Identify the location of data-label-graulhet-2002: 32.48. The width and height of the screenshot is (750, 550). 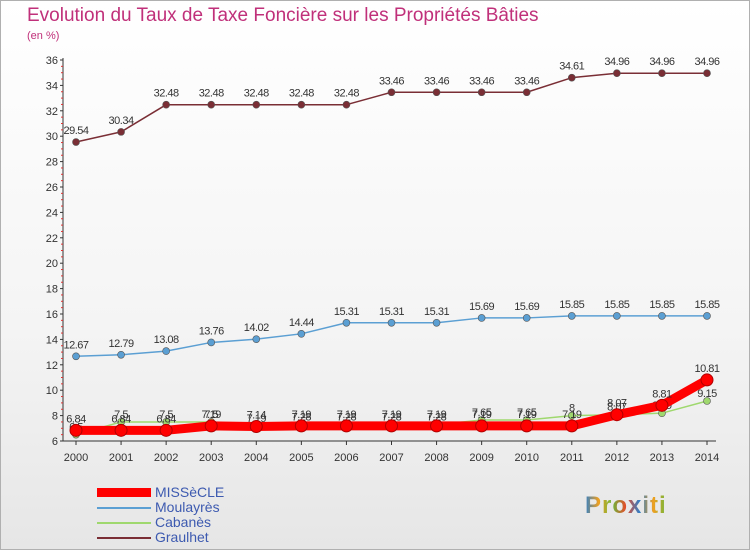
(166, 94).